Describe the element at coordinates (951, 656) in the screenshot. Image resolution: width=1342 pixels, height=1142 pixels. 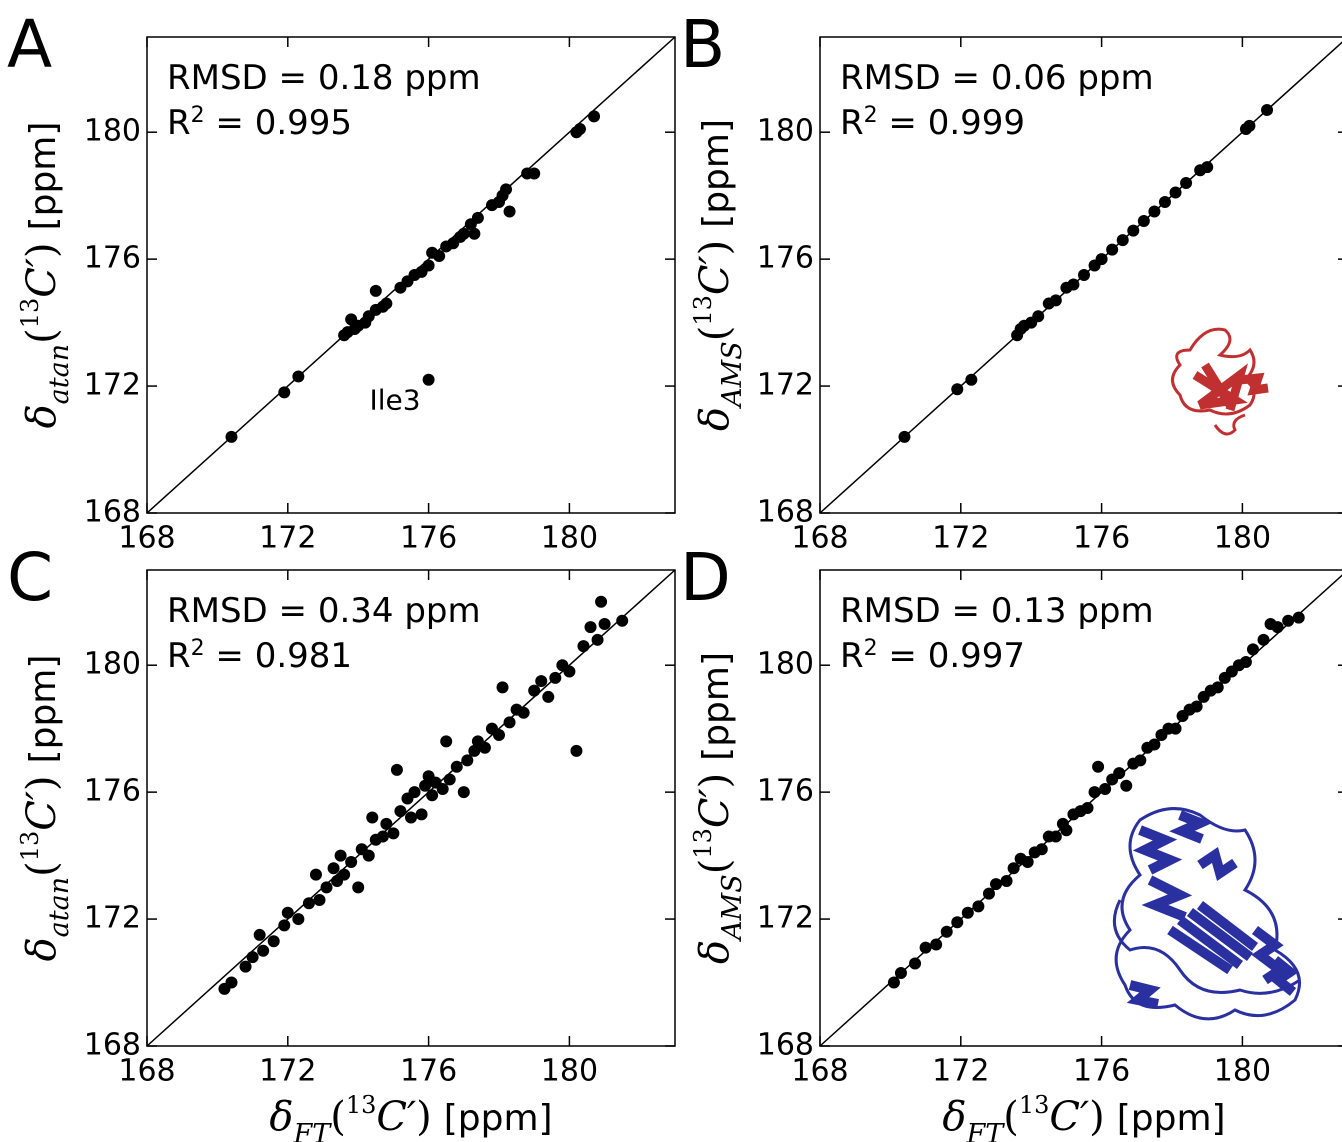
I see `r2-part: = 0.997` at that location.